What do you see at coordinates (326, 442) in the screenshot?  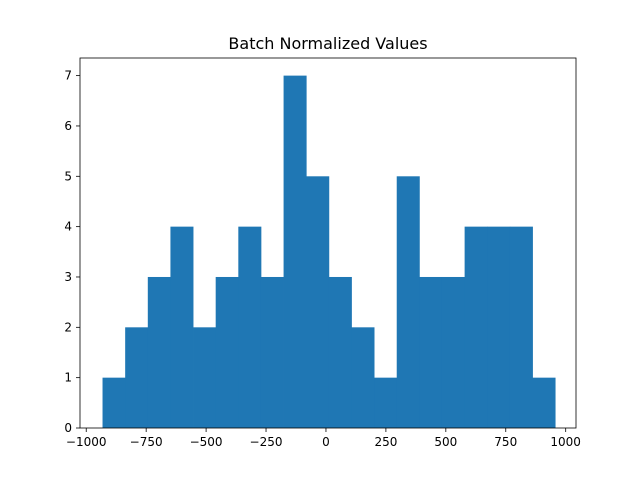 I see `x-tick-label: 0` at bounding box center [326, 442].